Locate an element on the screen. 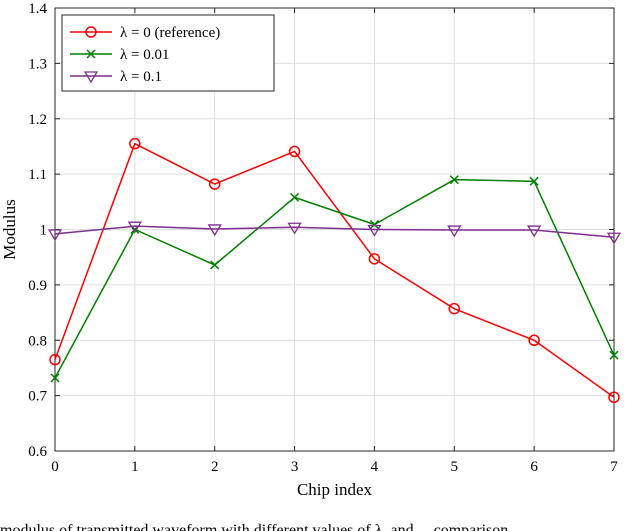 This screenshot has height=531, width=640. legend-item-2: λ = 0.01 is located at coordinates (119, 55).